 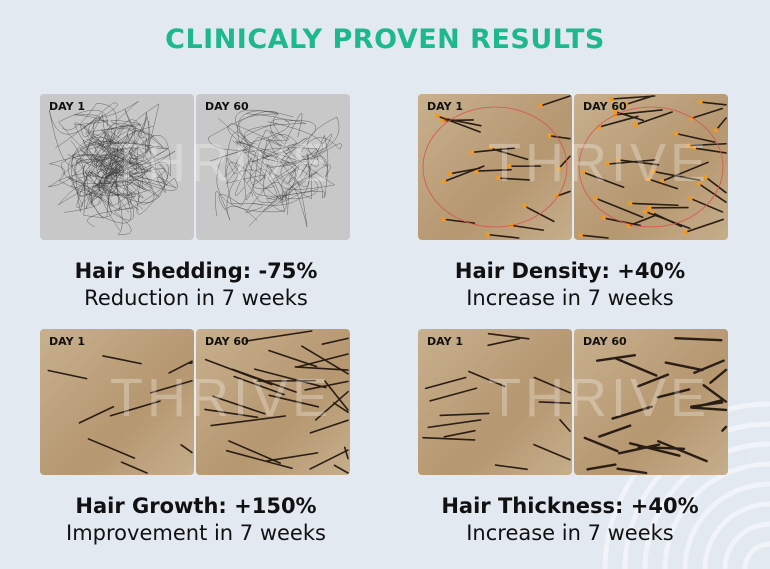 What do you see at coordinates (495, 402) in the screenshot?
I see `before-photo: DAY 1` at bounding box center [495, 402].